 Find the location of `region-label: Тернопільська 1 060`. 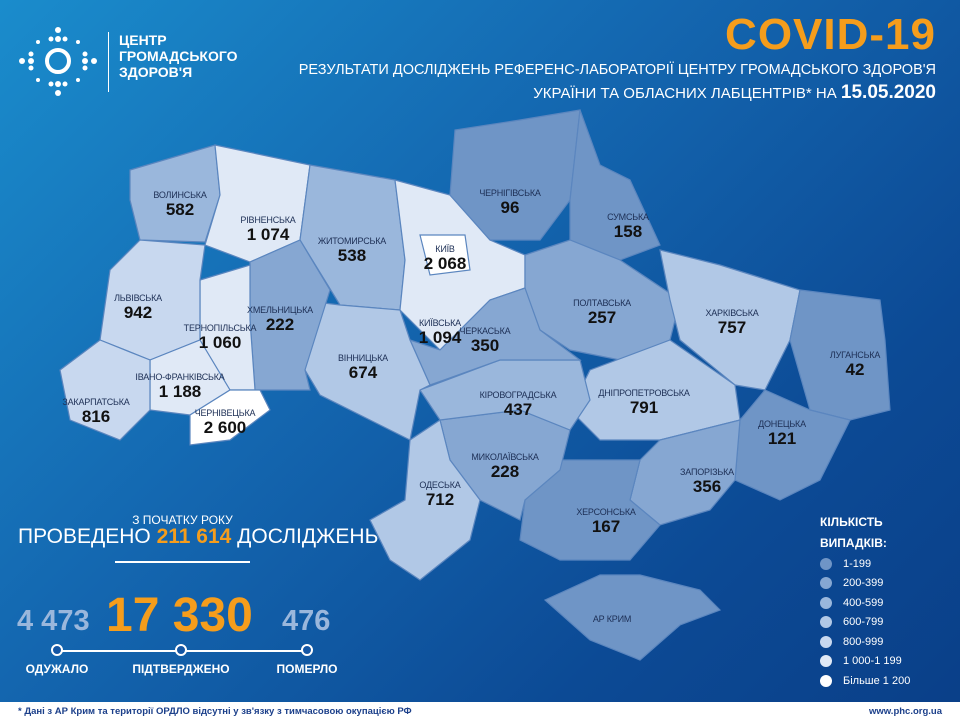

region-label: Тернопільська 1 060 is located at coordinates (220, 337).